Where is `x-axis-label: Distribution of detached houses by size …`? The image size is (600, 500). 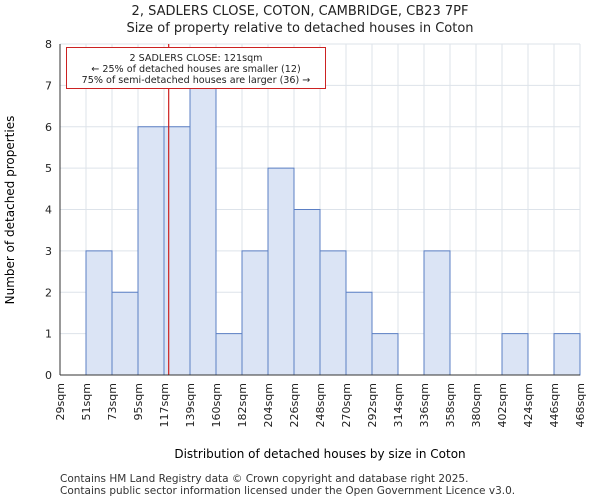
x-axis-label: Distribution of detached houses by size … is located at coordinates (319, 454).